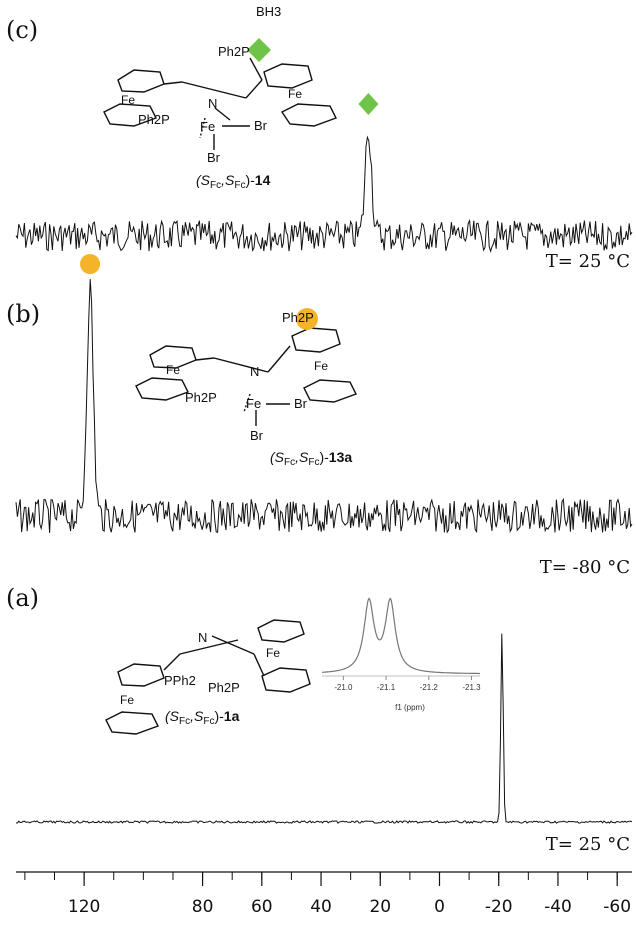 This screenshot has height=941, width=636. What do you see at coordinates (281, 631) in the screenshot?
I see `cp-ring-right-top` at bounding box center [281, 631].